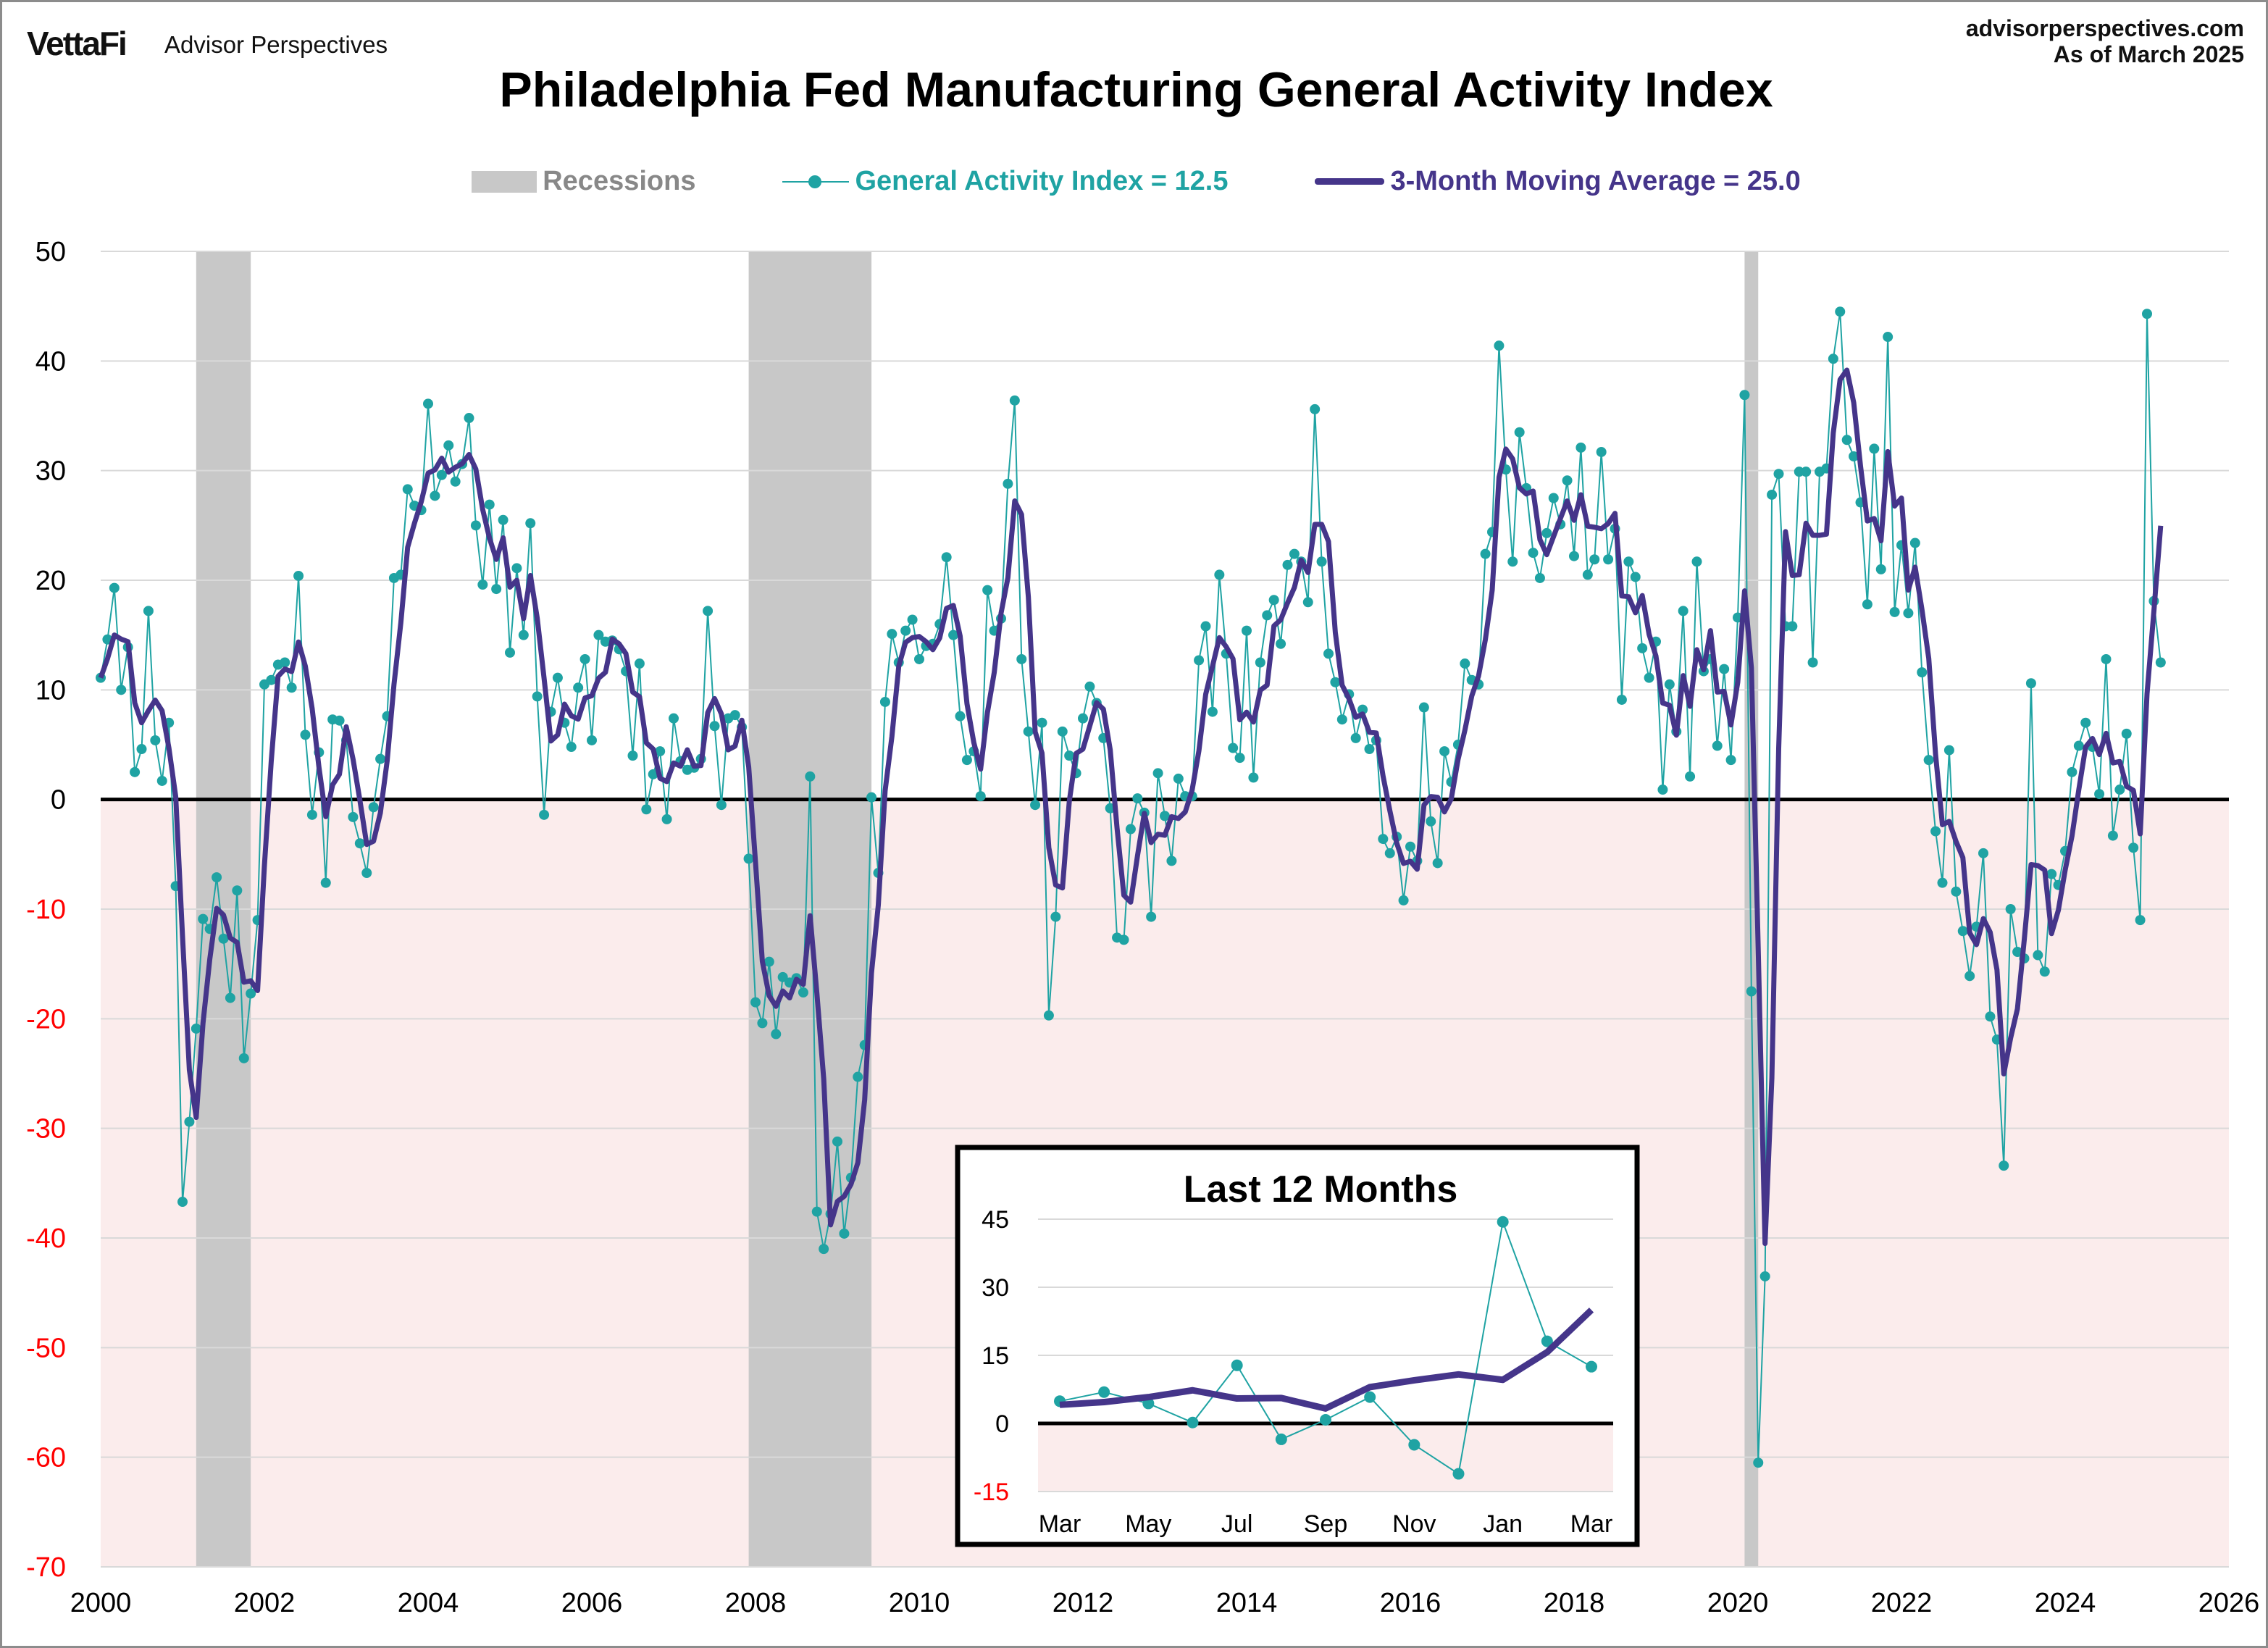  I want to click on inset-x-tick-label: Jan, so click(1503, 1524).